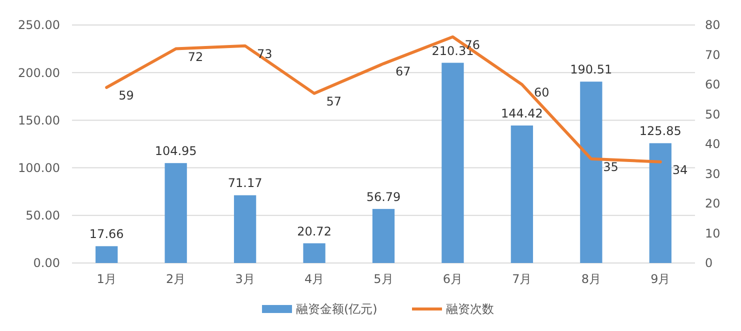  I want to click on y2-tick-label: 20, so click(712, 203).